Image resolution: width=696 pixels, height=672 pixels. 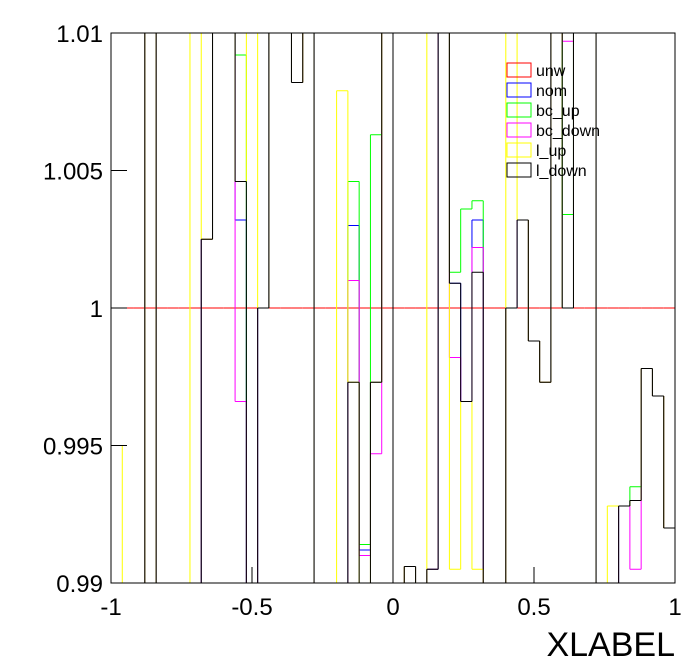 I want to click on x-tick-label: -1, so click(x=110, y=607).